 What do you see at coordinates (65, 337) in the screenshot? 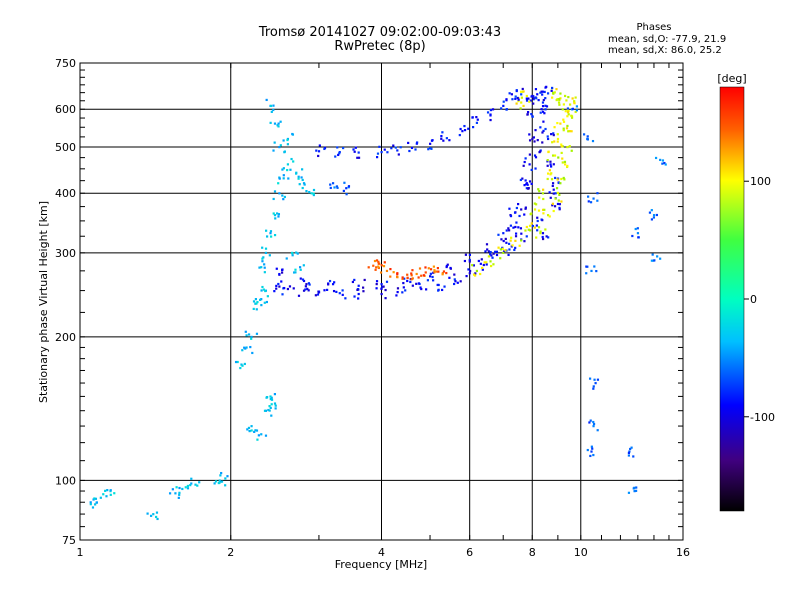
I see `y-tick-label: 200` at bounding box center [65, 337].